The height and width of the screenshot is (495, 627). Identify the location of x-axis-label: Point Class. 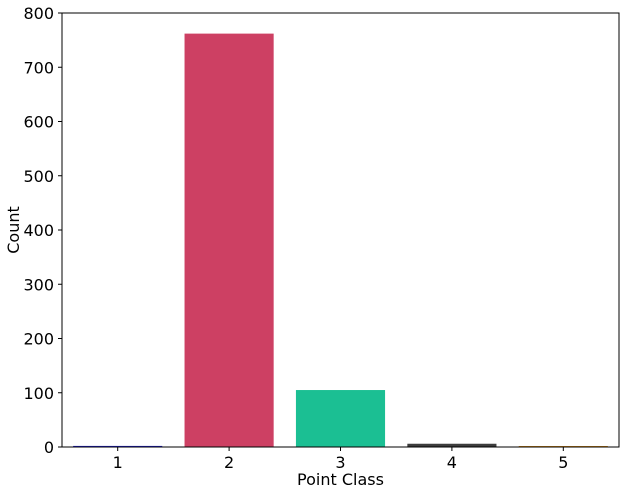
(340, 479).